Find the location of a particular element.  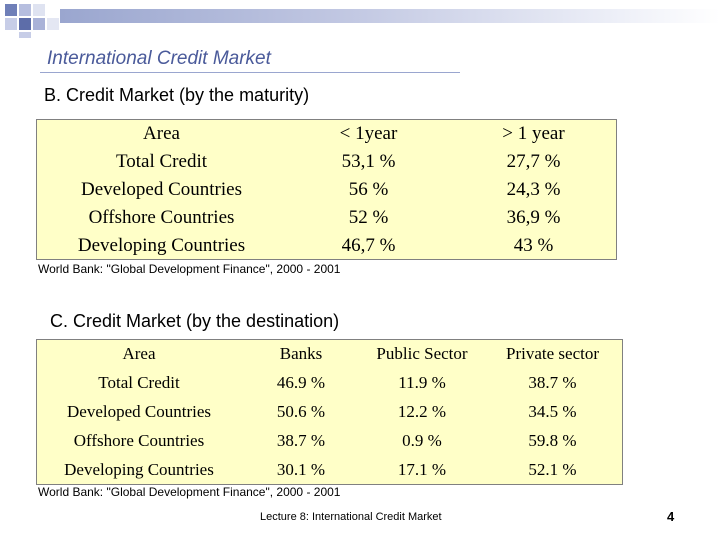

table-cell: 52.1 % is located at coordinates (552, 469).